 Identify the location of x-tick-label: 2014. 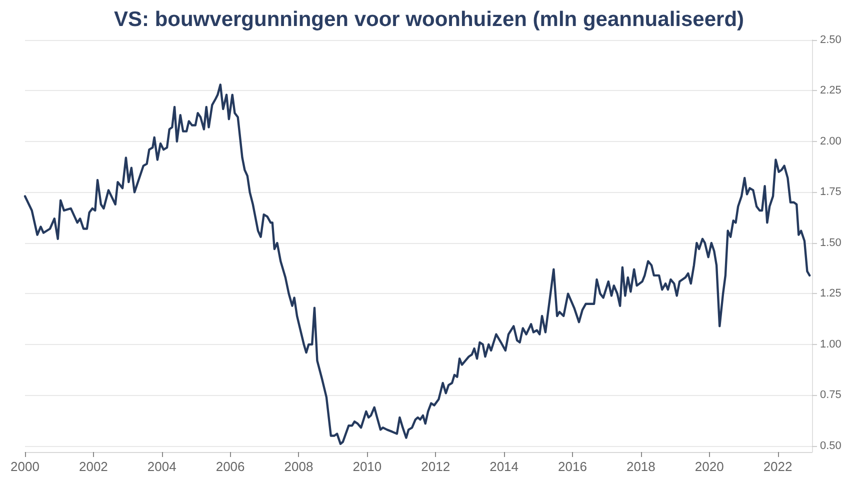
(504, 466).